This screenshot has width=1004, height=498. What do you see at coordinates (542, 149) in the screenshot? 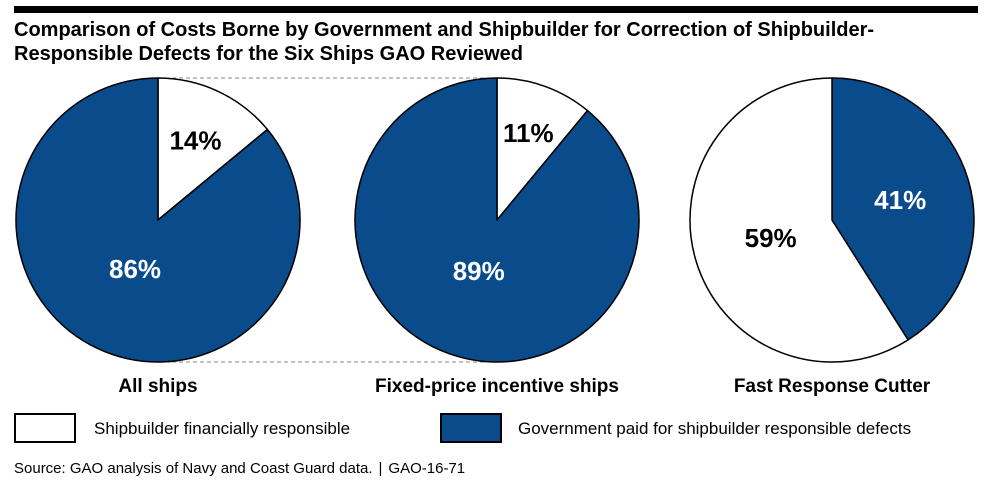
I see `pie-2-slice-shipbuilder` at bounding box center [542, 149].